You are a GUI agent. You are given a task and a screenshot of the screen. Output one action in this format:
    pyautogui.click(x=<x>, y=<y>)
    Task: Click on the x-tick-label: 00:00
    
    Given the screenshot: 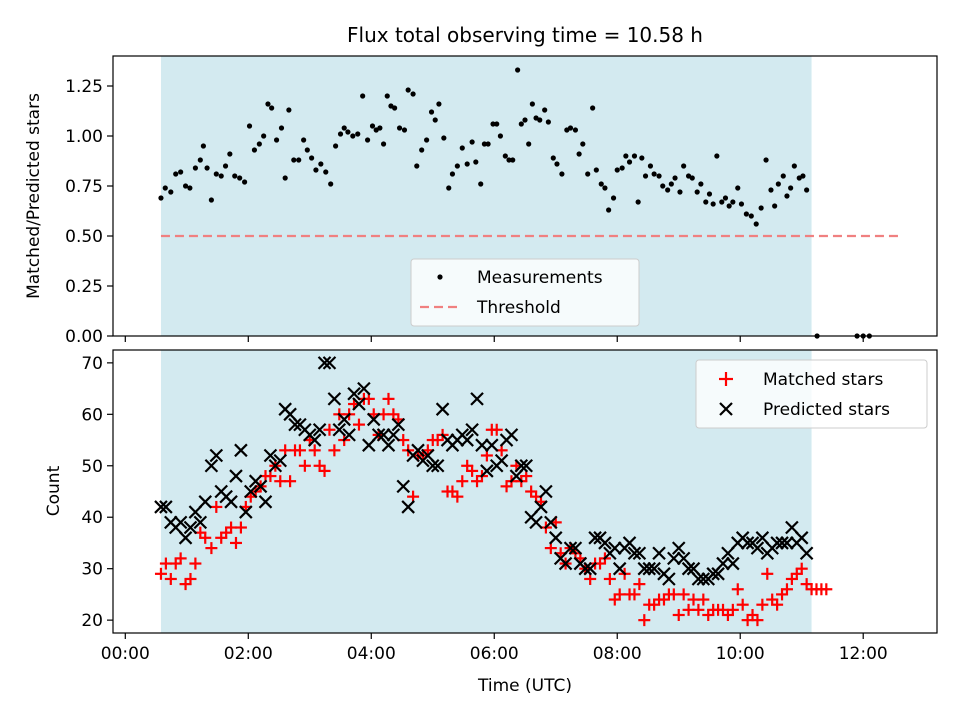 What is the action you would take?
    pyautogui.click(x=125, y=654)
    